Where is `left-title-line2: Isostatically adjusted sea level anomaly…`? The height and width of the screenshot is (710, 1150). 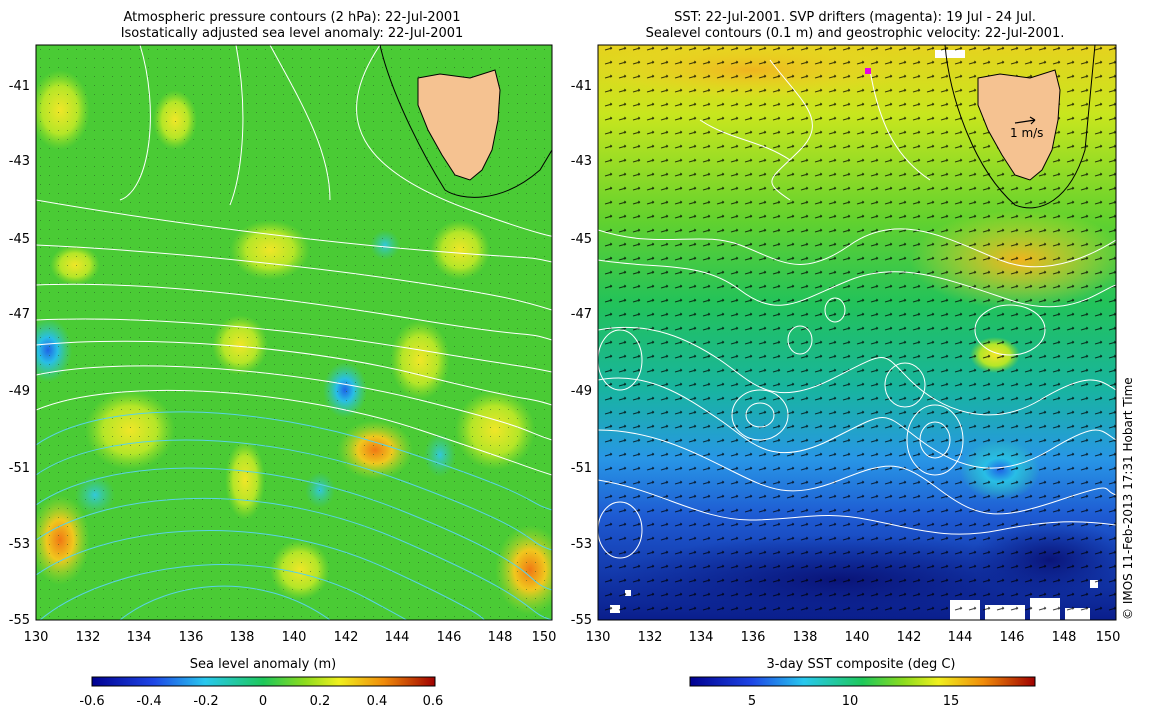 left-title-line2: Isostatically adjusted sea level anomaly… is located at coordinates (292, 33).